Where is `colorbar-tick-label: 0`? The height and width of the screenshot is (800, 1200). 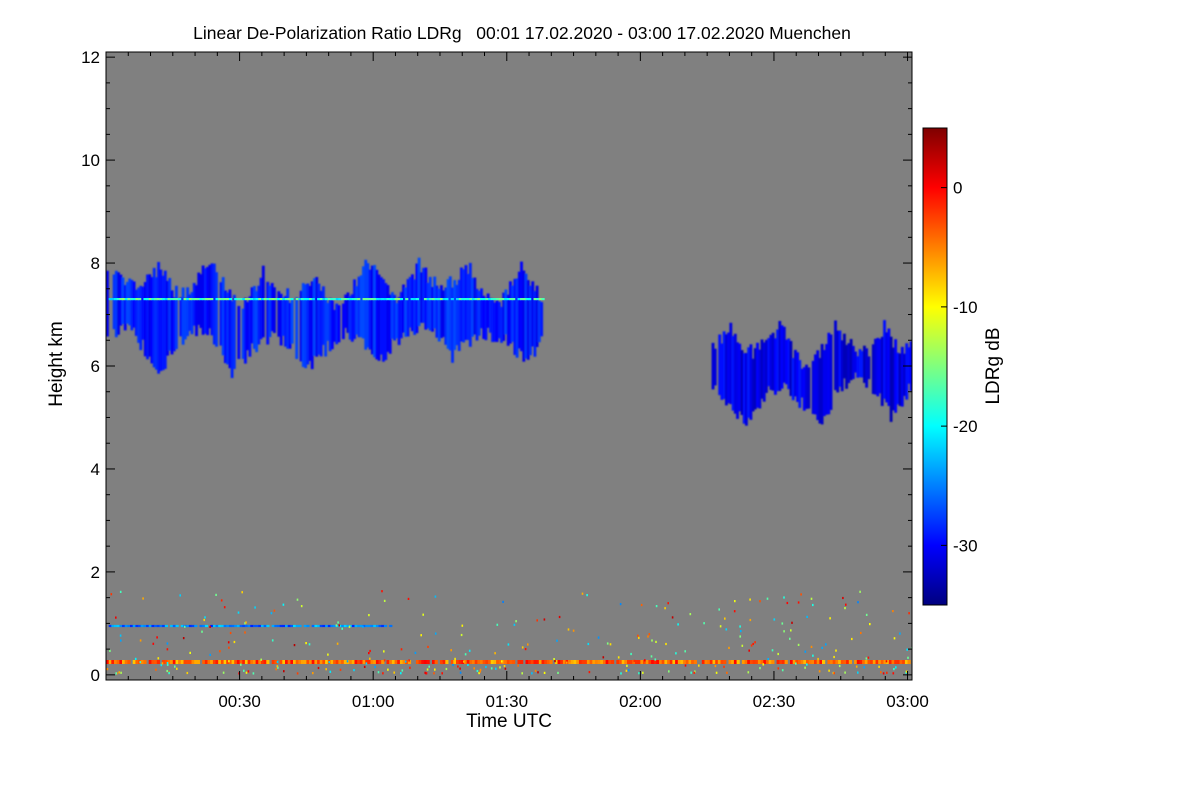 colorbar-tick-label: 0 is located at coordinates (957, 188).